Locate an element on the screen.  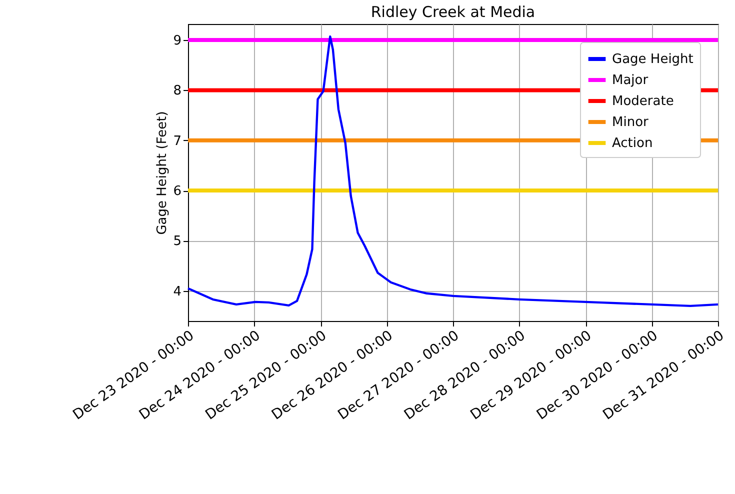
y-tick-label: 8 is located at coordinates (177, 91).